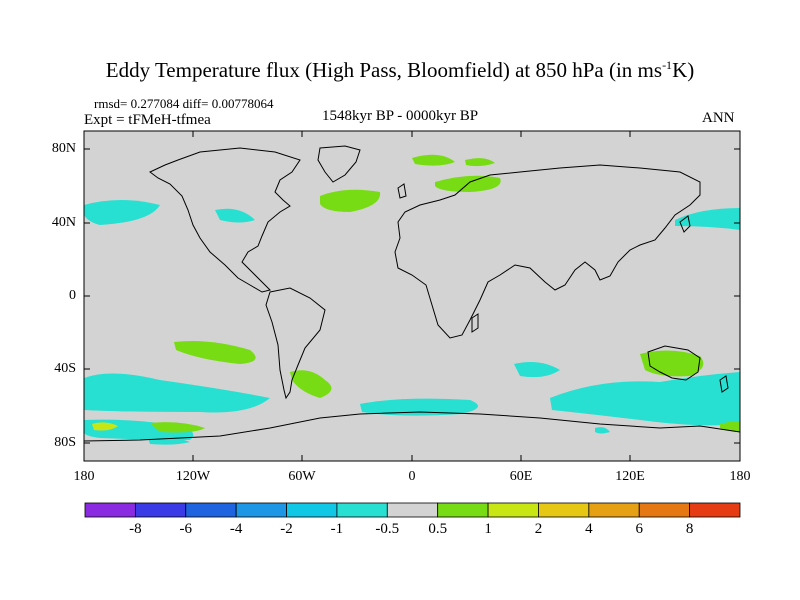 This screenshot has width=800, height=600. I want to click on colorbar-tick-label: 2, so click(538, 529).